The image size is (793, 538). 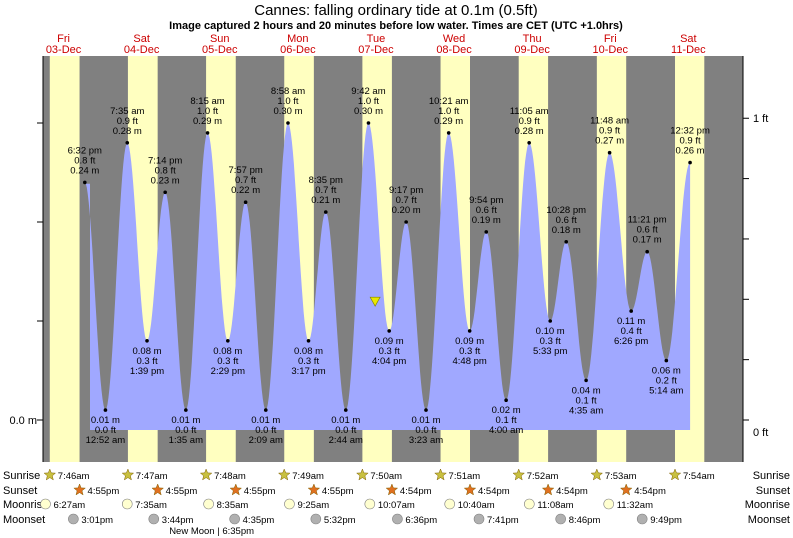 What do you see at coordinates (666, 520) in the screenshot?
I see `moonset-time: 9:49pm` at bounding box center [666, 520].